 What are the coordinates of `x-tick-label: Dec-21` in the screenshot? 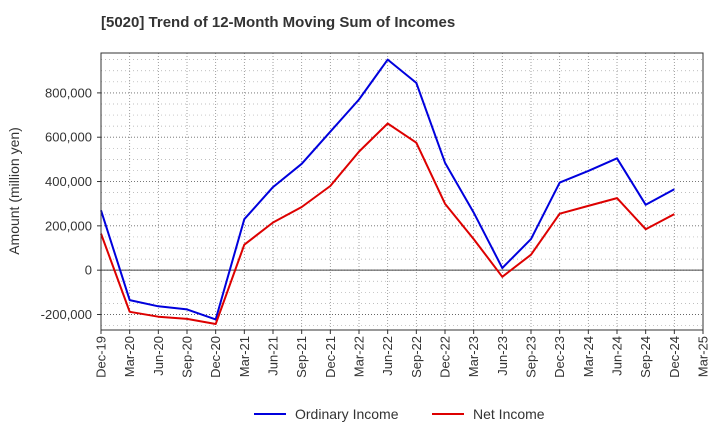 It's located at (330, 357).